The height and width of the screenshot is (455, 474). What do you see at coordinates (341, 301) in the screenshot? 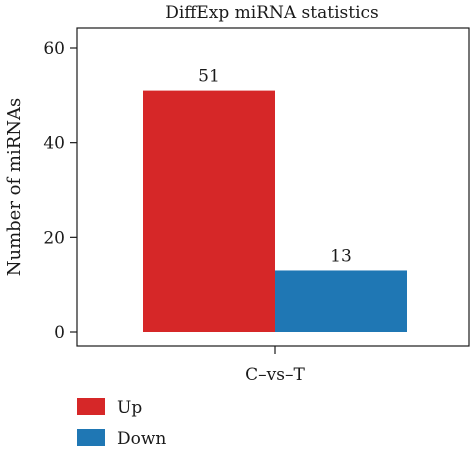
I see `bar-down` at bounding box center [341, 301].